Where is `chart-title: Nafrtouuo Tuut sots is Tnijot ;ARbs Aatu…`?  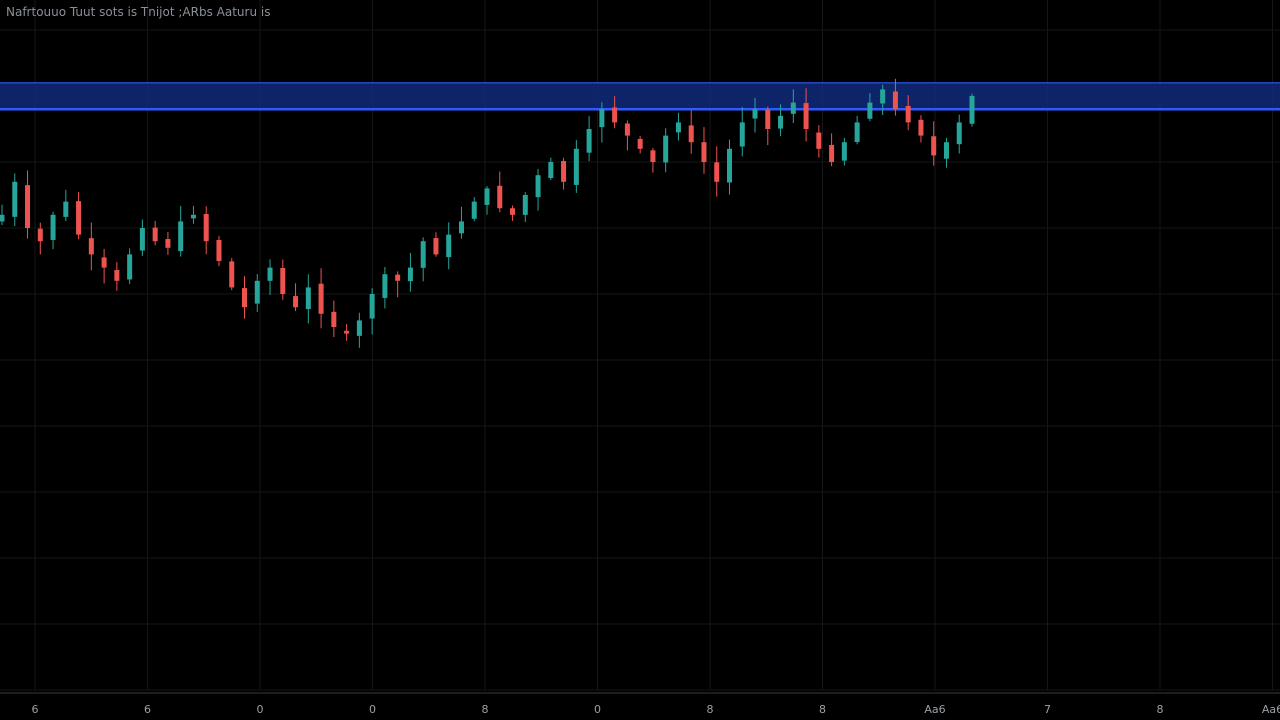
chart-title: Nafrtouuo Tuut sots is Tnijot ;ARbs Aatu… is located at coordinates (138, 12).